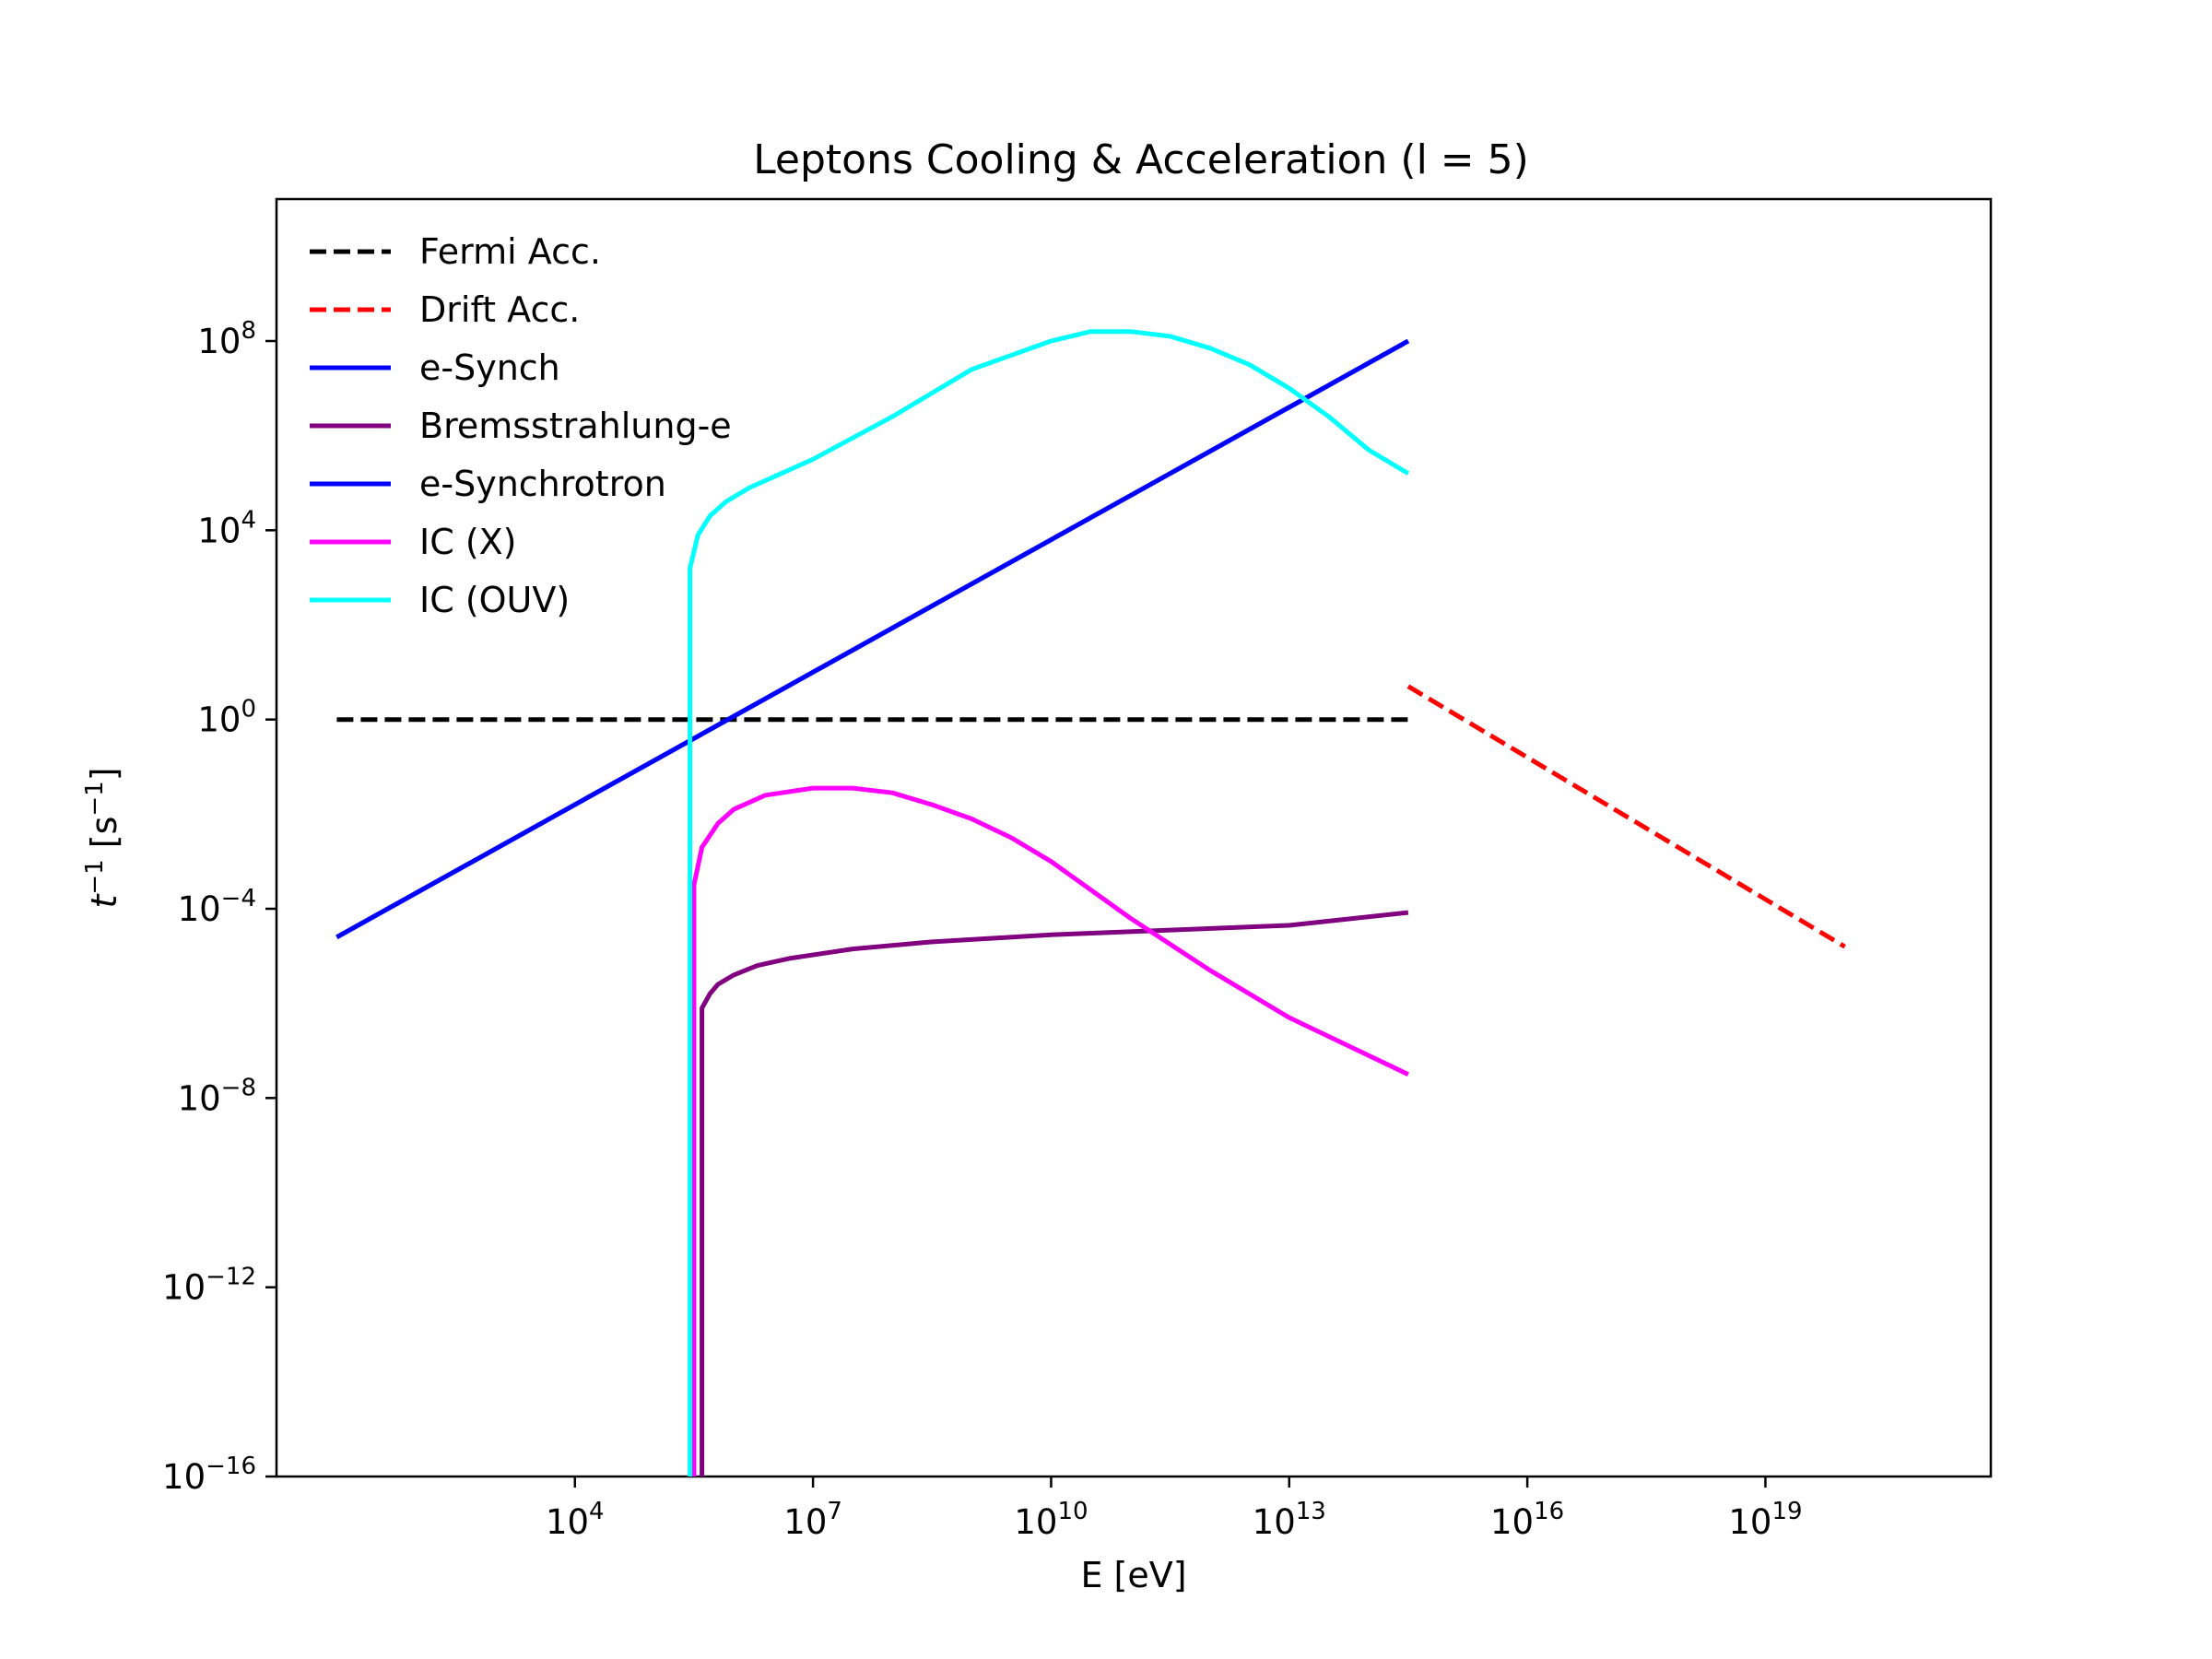  What do you see at coordinates (104, 901) in the screenshot?
I see `y-axis-label-base: t` at bounding box center [104, 901].